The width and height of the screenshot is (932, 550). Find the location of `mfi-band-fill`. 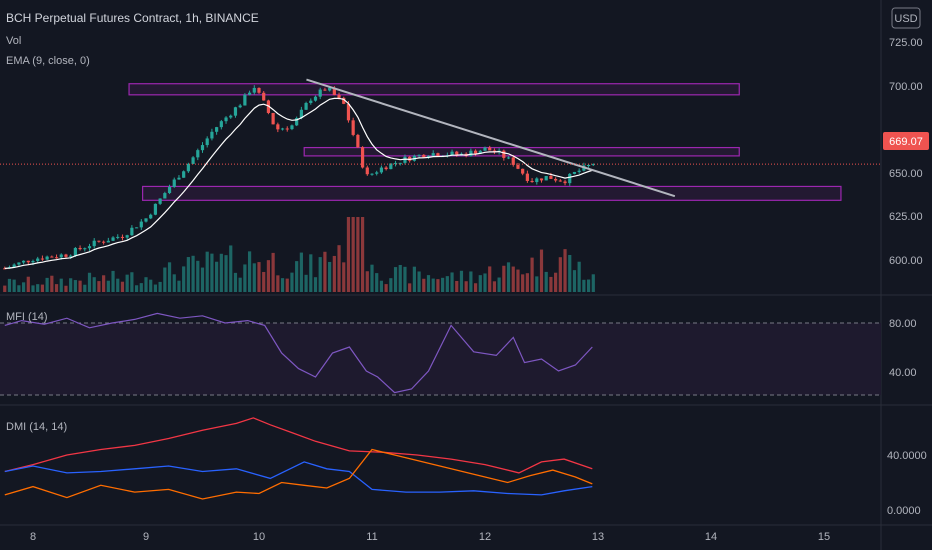

mfi-band-fill is located at coordinates (440, 359).